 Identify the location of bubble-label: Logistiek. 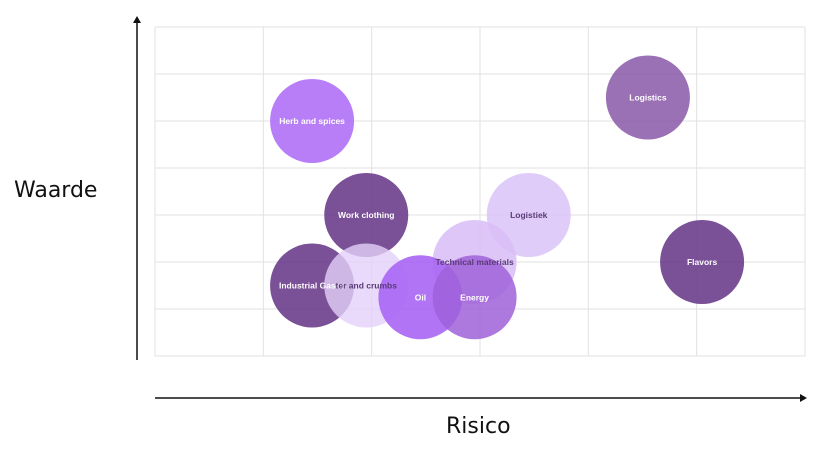
(529, 215).